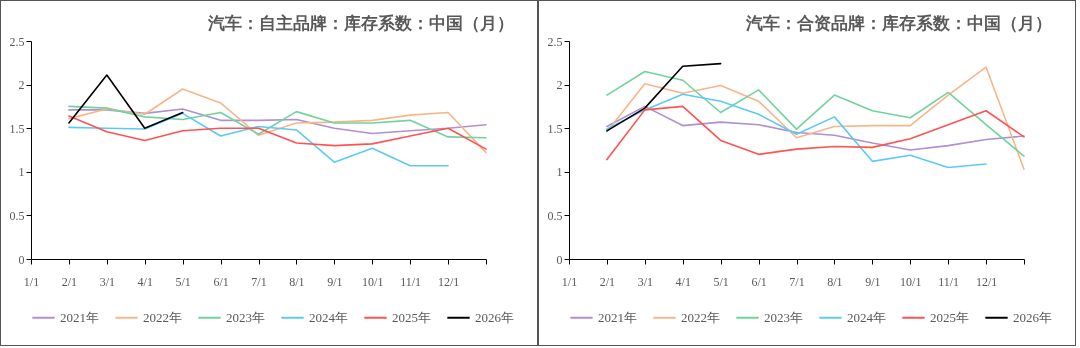 This screenshot has height=348, width=1080. What do you see at coordinates (898, 23) in the screenshot?
I see `chart-title: 汽车：合资品牌：库存系数：中国（月）` at bounding box center [898, 23].